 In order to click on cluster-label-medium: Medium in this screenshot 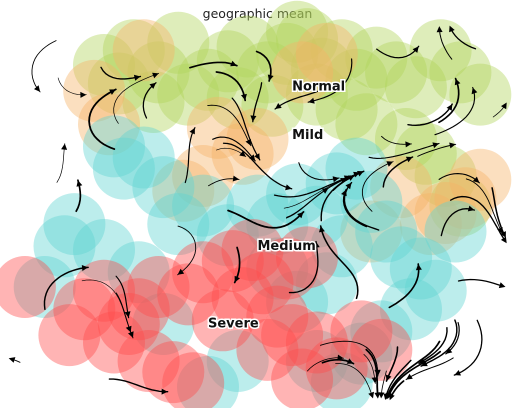, I will do `click(287, 246)`.